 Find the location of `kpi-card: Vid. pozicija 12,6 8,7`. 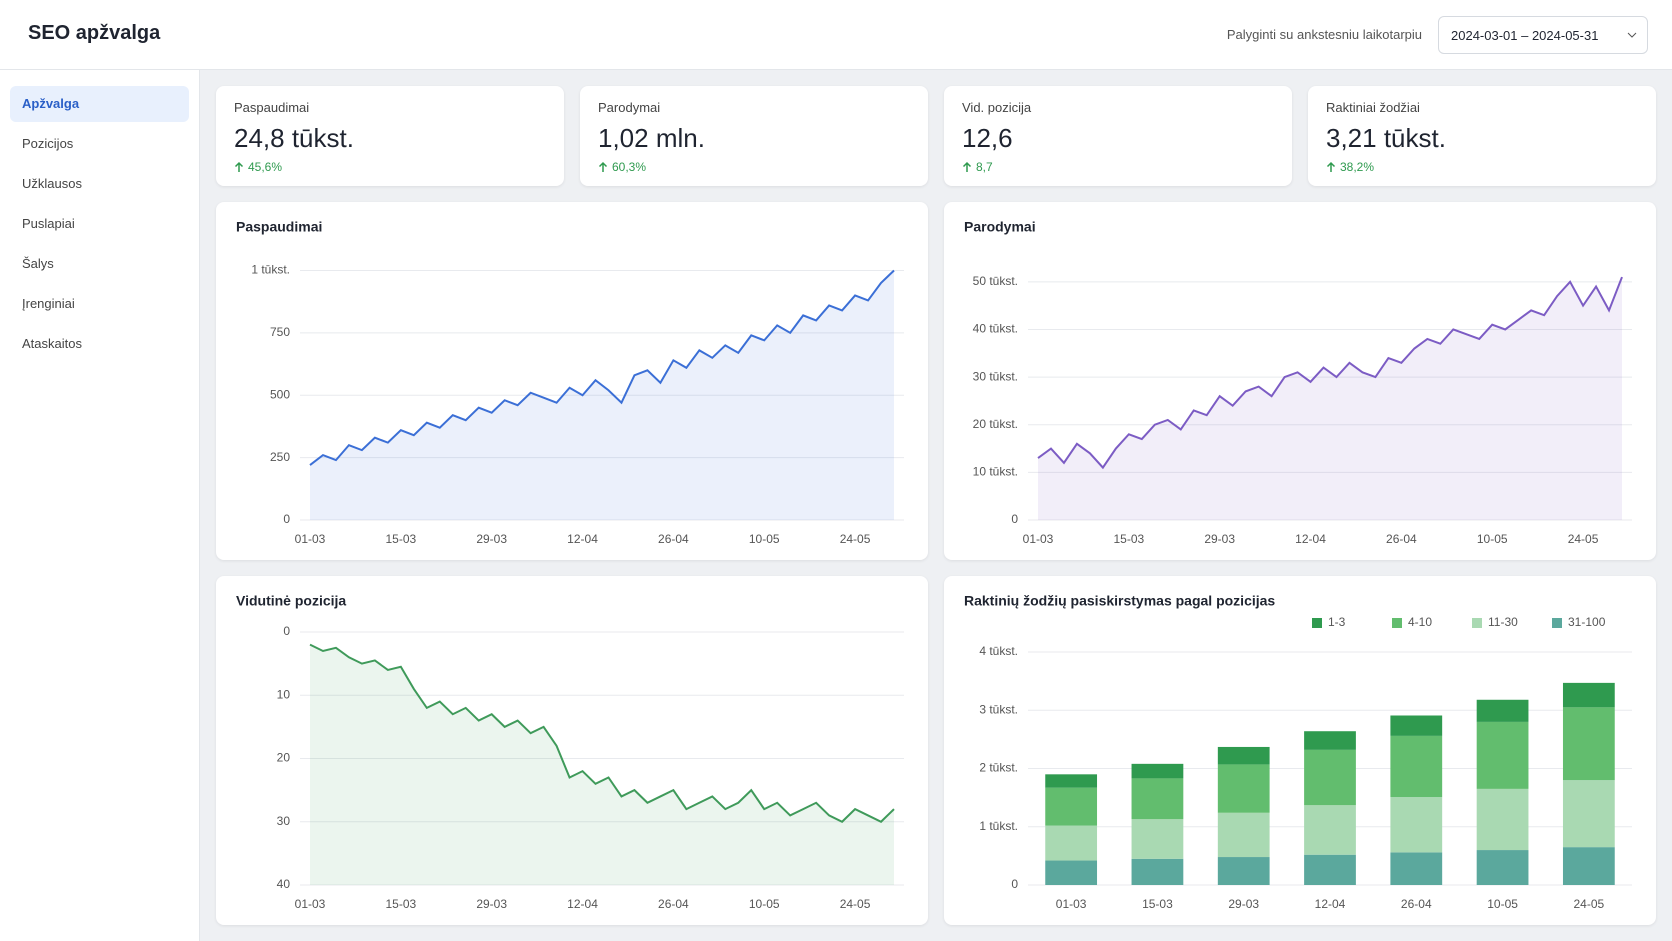

kpi-card: Vid. pozicija 12,6 8,7 is located at coordinates (1118, 136).